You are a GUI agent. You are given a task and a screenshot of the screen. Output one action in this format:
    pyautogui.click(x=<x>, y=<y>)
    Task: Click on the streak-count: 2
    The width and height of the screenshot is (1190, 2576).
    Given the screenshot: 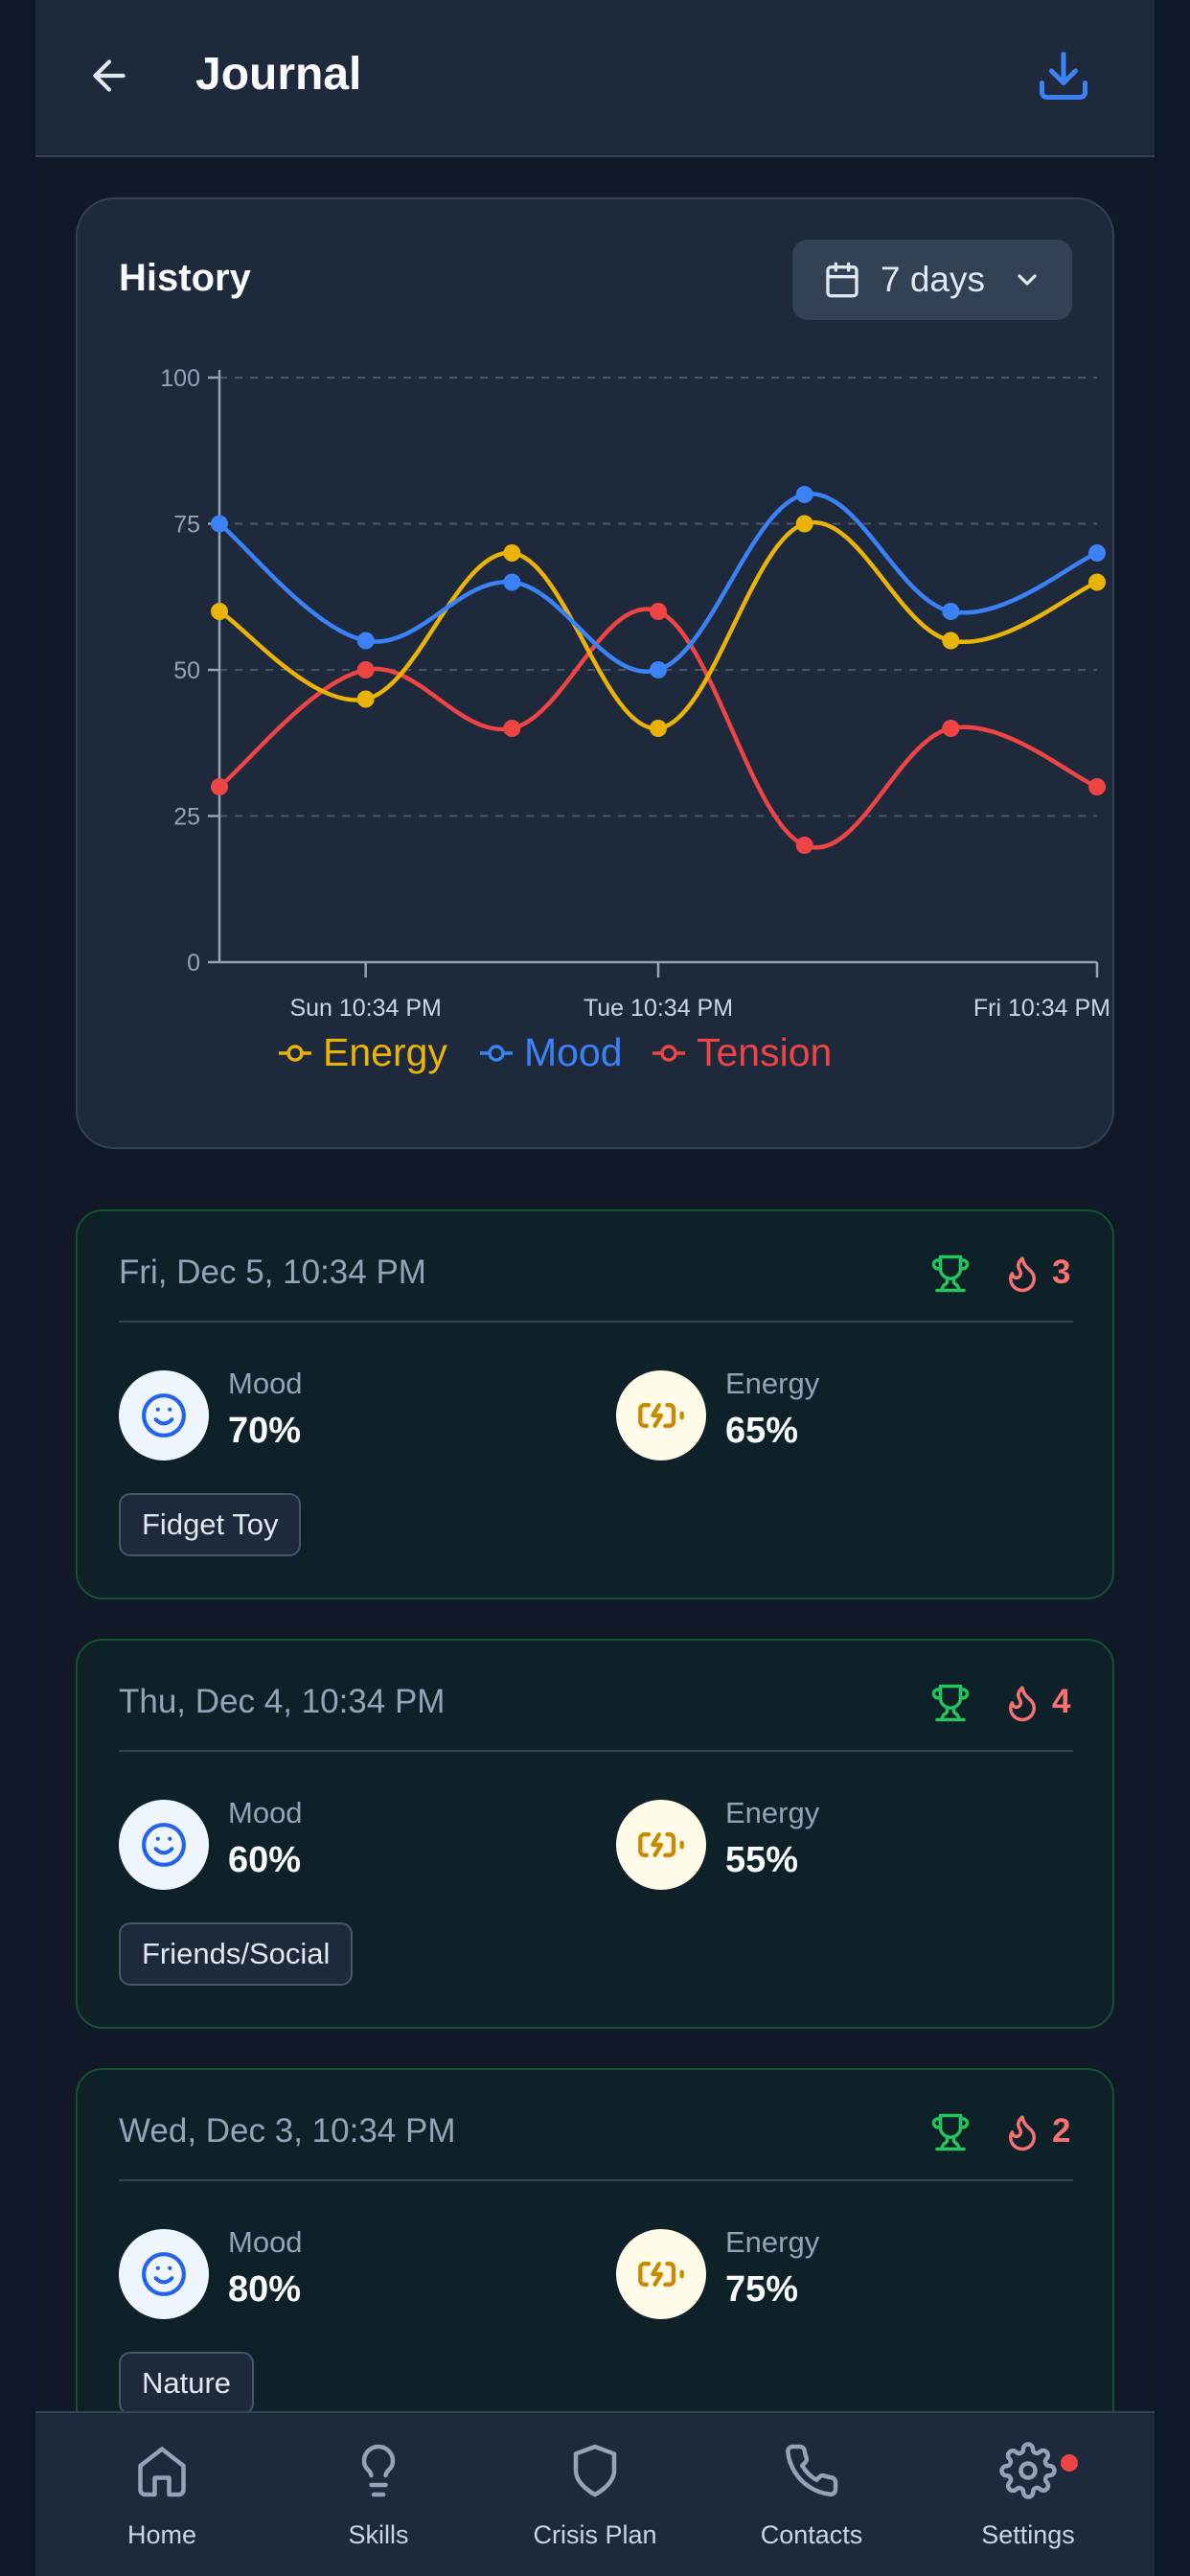 What is the action you would take?
    pyautogui.click(x=1062, y=2131)
    